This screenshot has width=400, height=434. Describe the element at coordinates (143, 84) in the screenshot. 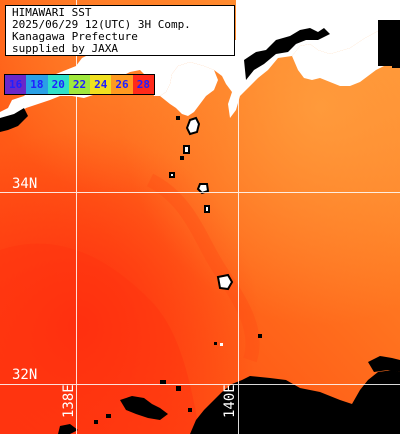

I see `scale-cell-28: 28` at that location.